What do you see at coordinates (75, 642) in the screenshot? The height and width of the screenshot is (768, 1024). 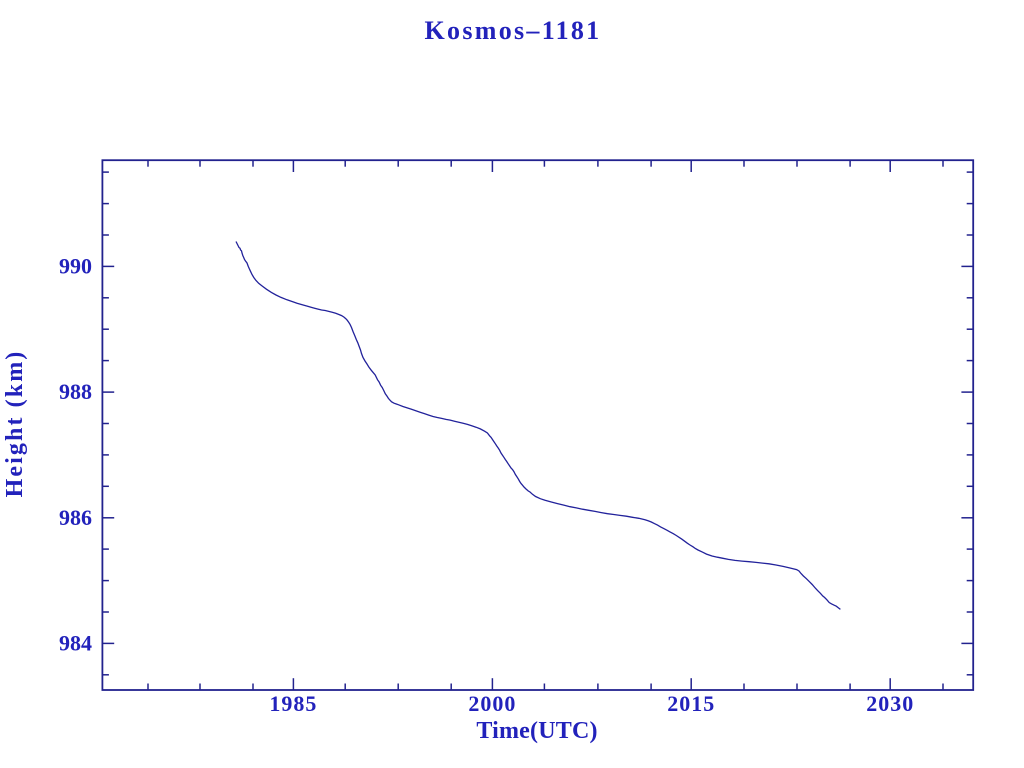 I see `svg-text: 984` at bounding box center [75, 642].